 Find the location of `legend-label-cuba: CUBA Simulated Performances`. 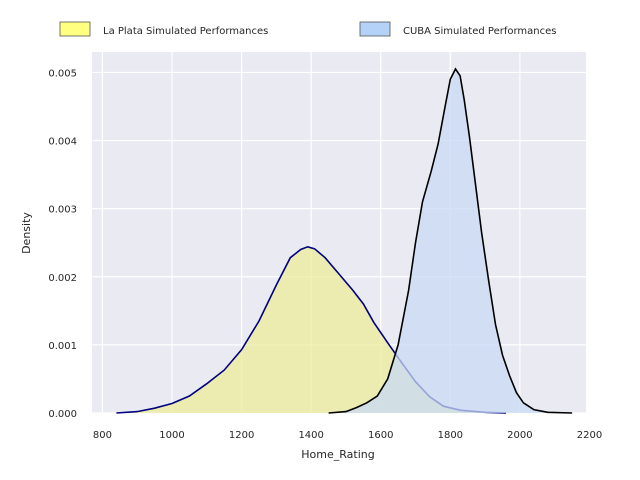

legend-label-cuba: CUBA Simulated Performances is located at coordinates (479, 31).